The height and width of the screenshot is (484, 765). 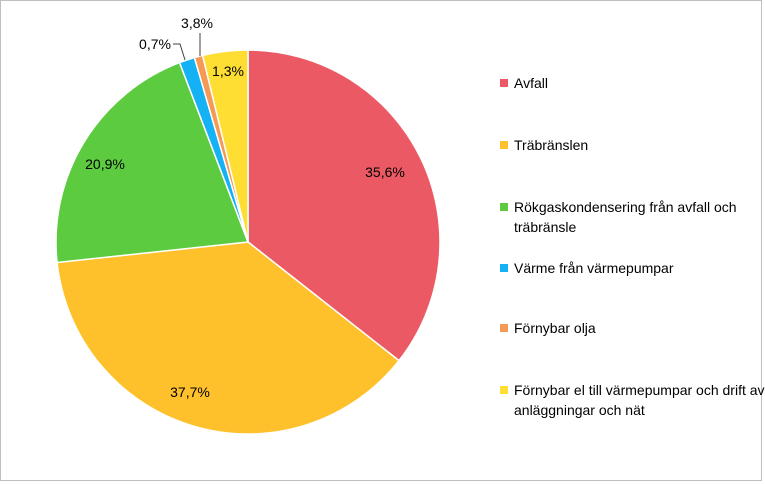 What do you see at coordinates (555, 328) in the screenshot?
I see `legend-label: Förnybar olja` at bounding box center [555, 328].